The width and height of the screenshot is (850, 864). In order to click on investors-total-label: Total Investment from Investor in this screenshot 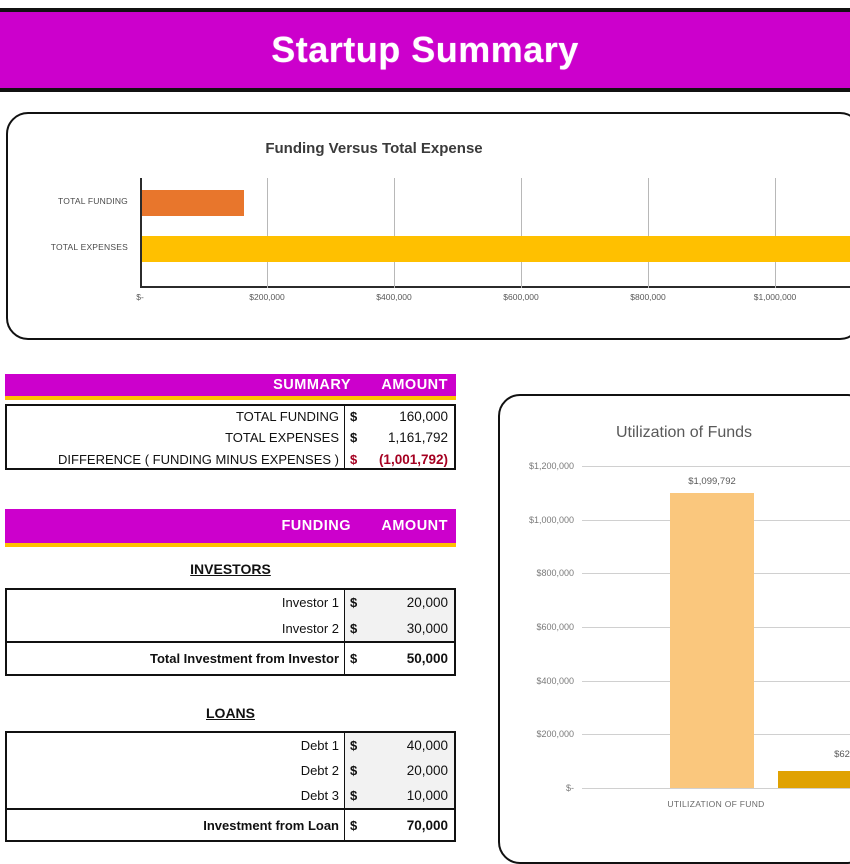, I will do `click(244, 658)`.